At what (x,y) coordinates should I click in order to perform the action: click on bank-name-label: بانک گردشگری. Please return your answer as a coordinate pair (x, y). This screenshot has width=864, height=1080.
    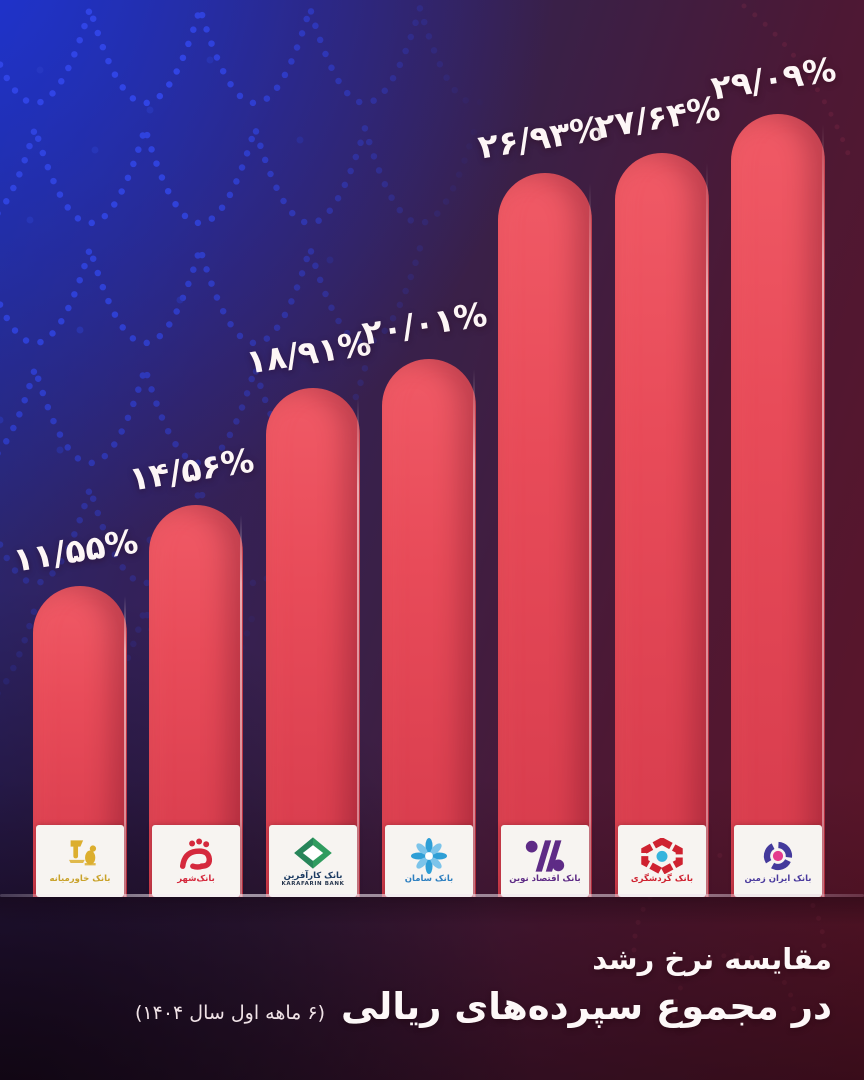
    Looking at the image, I should click on (662, 879).